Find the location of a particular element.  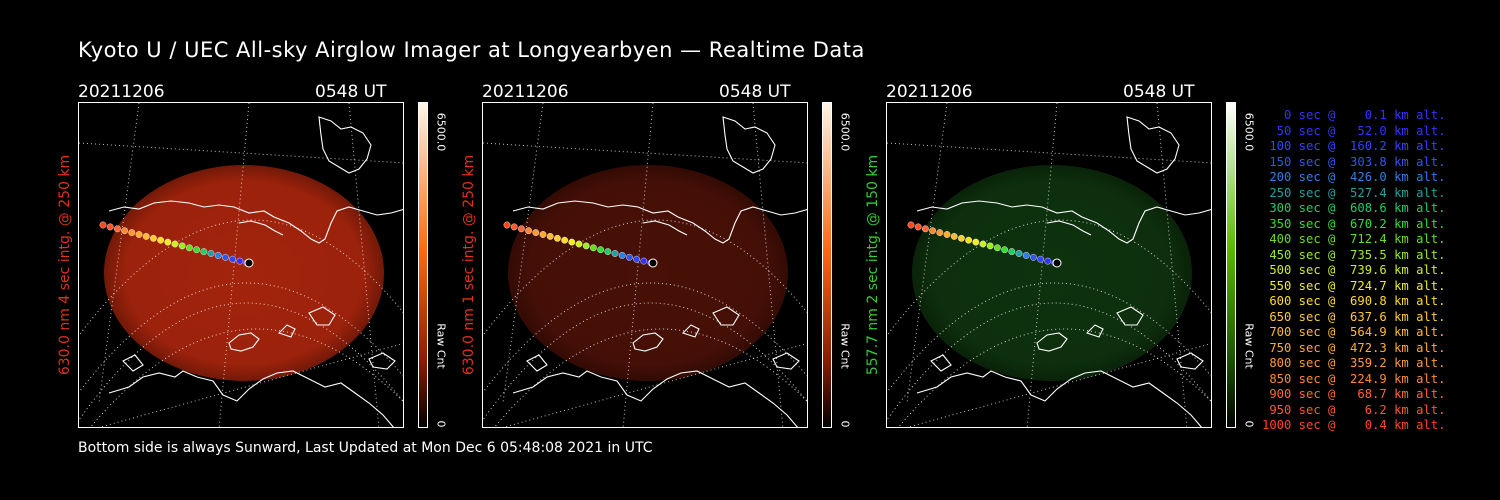

legend-row: 850 sec @ 224.9 km alt. is located at coordinates (1354, 378).